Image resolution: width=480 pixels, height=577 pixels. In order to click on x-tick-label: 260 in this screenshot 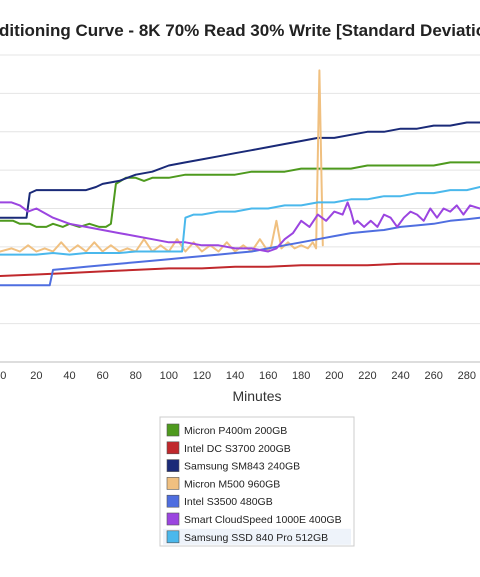, I will do `click(433, 376)`.